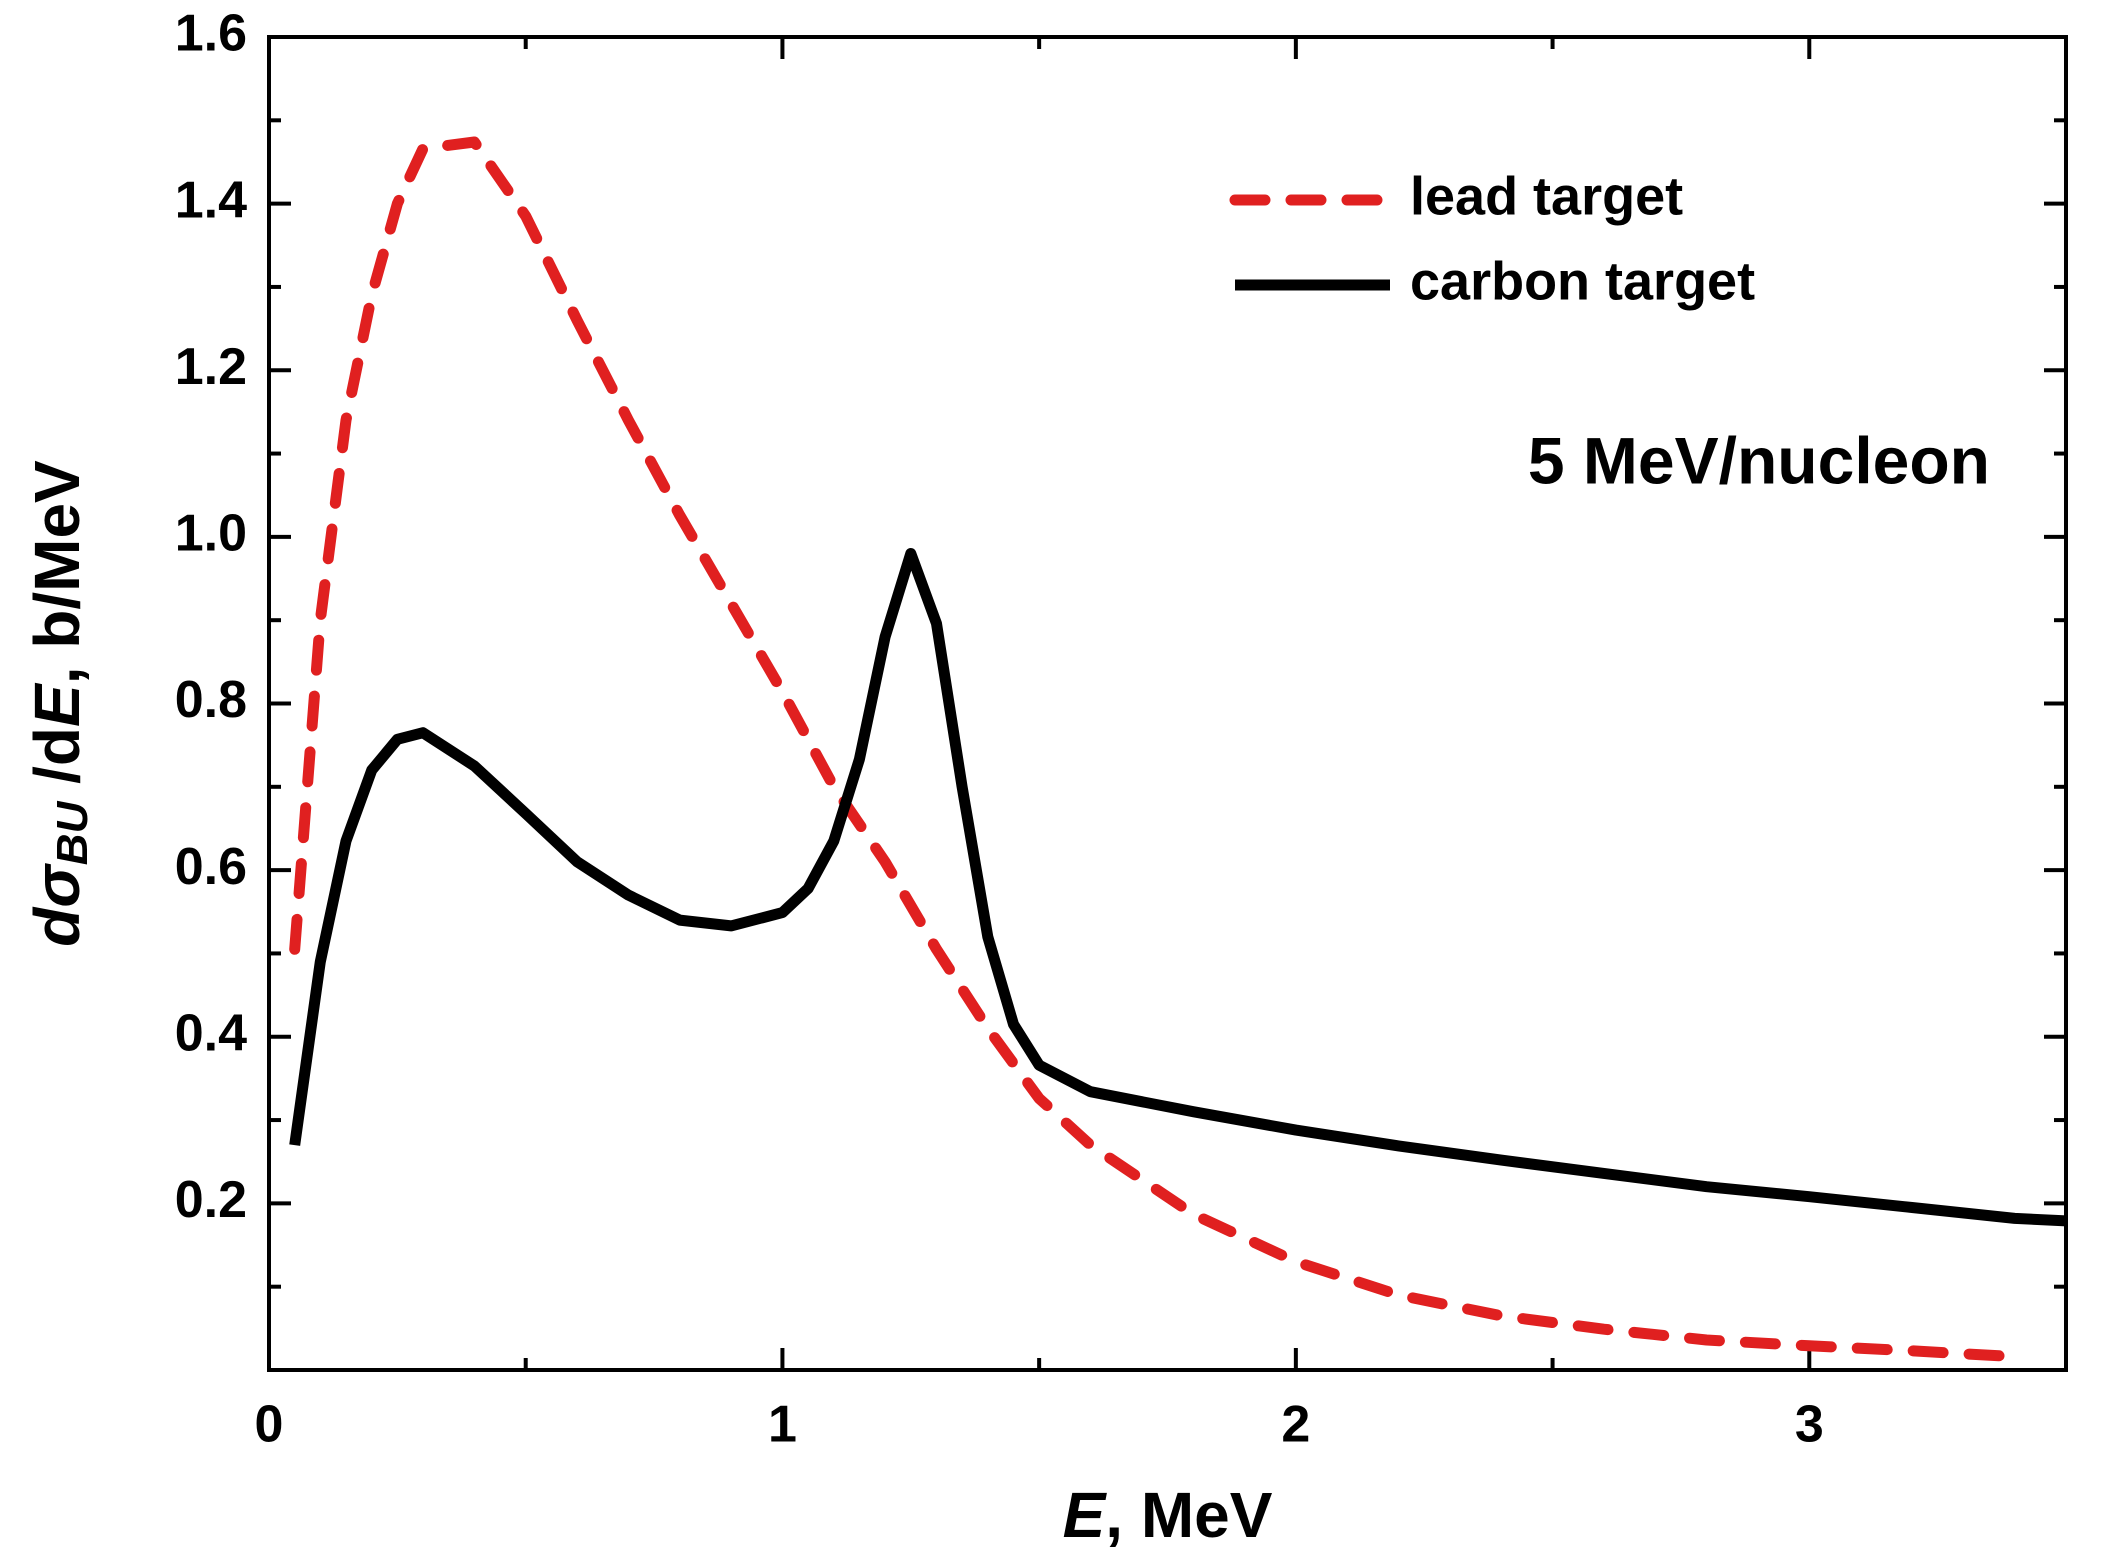 The image size is (2102, 1559). Describe the element at coordinates (1809, 1425) in the screenshot. I see `x-tick-label: 3` at that location.